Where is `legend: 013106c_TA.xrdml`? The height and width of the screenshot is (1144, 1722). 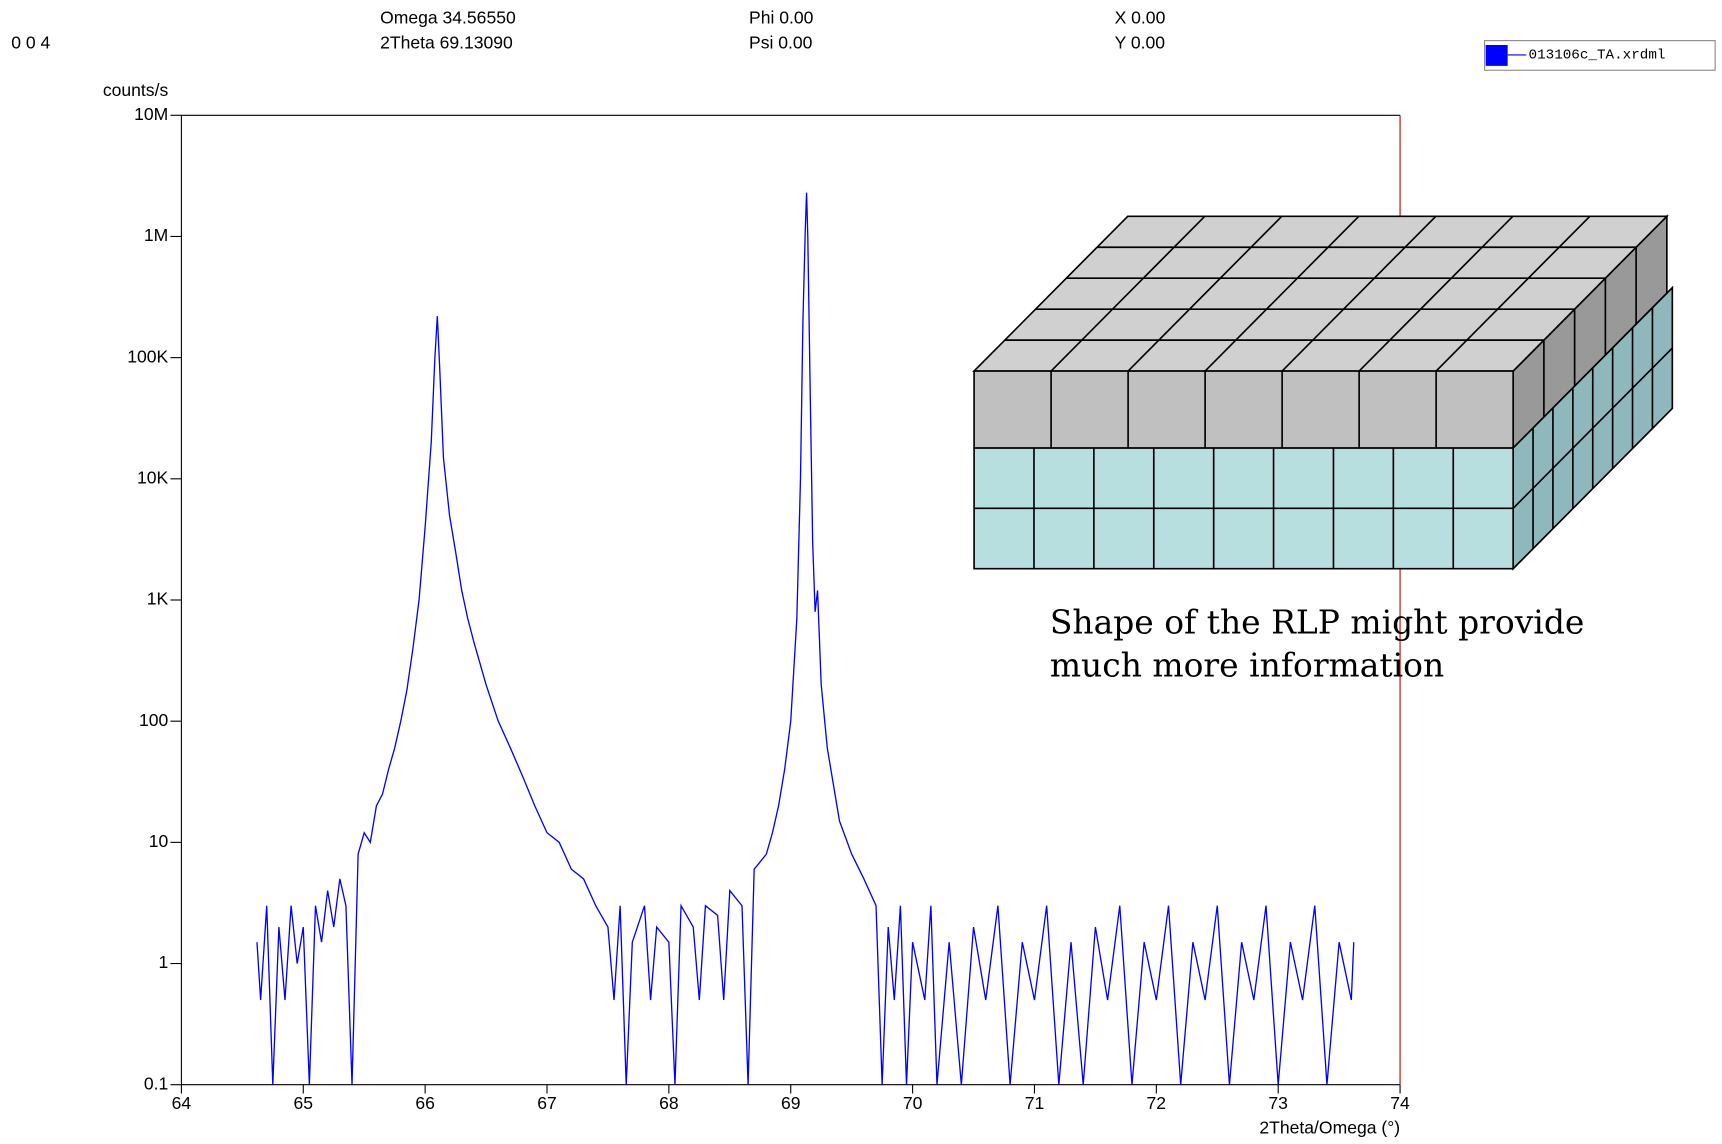
legend: 013106c_TA.xrdml is located at coordinates (1600, 55).